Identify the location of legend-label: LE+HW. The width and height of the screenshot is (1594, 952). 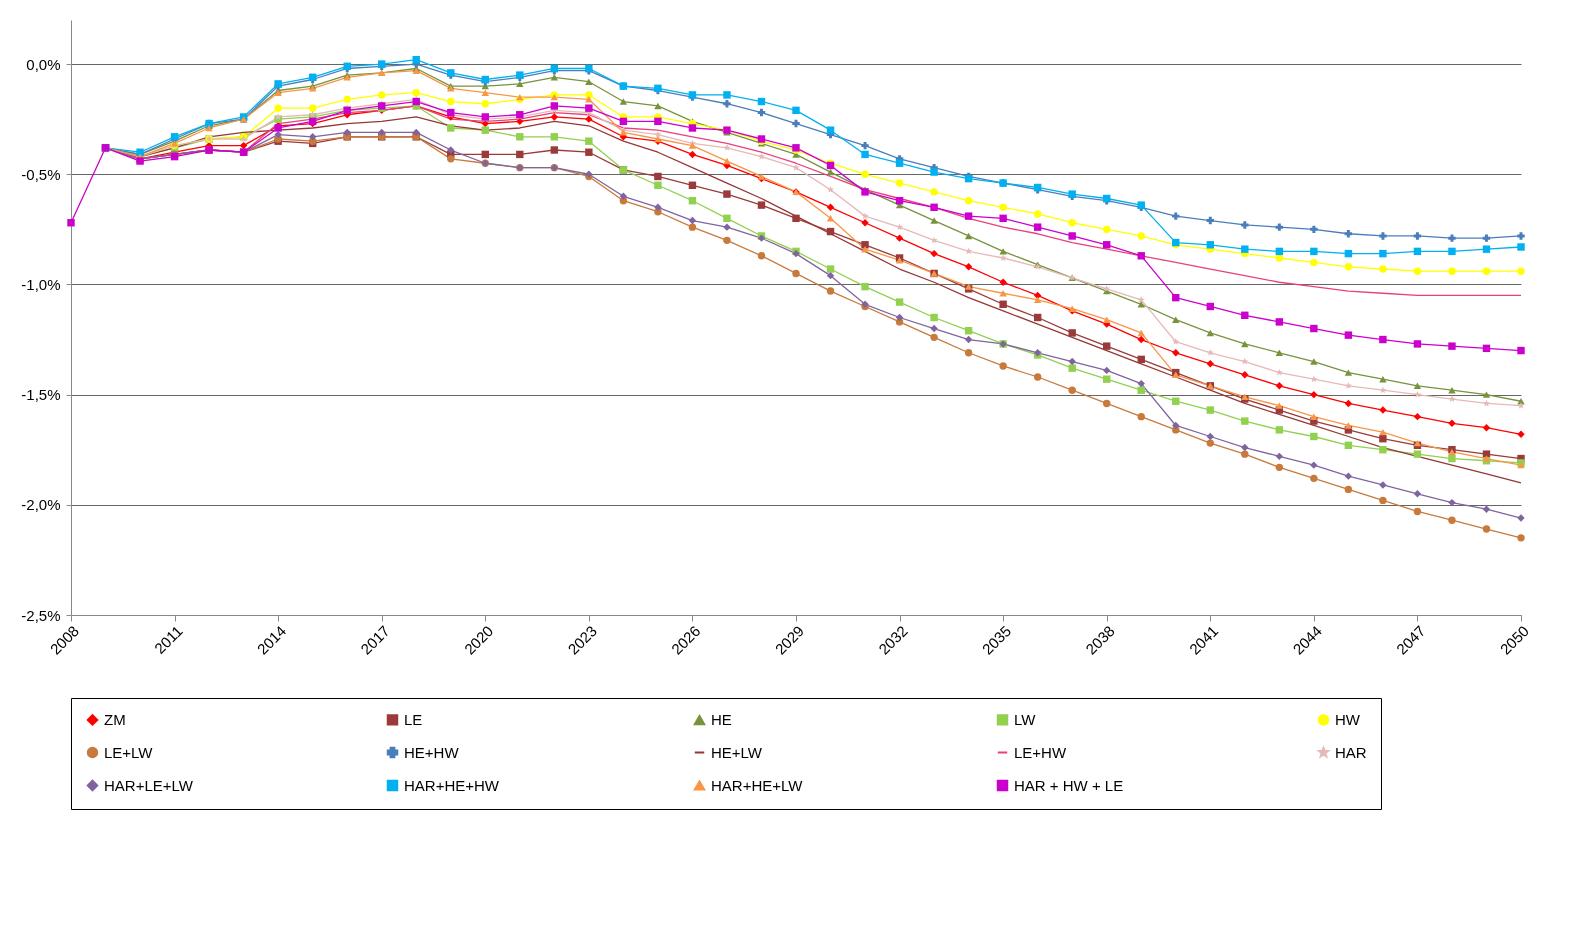
(1040, 752).